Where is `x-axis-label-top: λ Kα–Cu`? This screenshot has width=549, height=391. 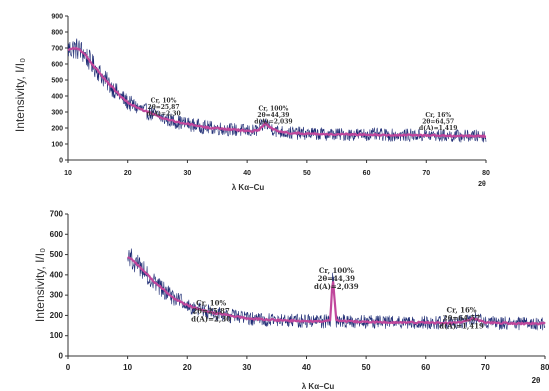
x-axis-label-top: λ Kα–Cu is located at coordinates (248, 187).